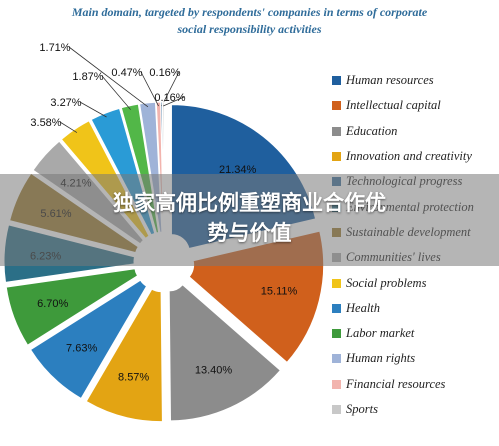  I want to click on slice-value-label: 8.57%, so click(133, 378).